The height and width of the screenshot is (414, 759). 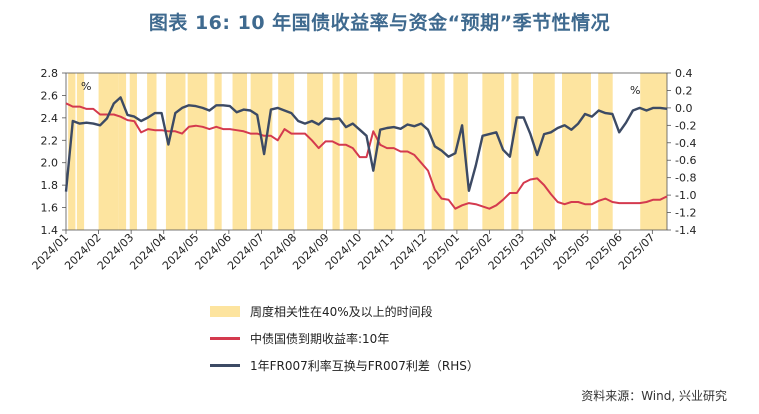 What do you see at coordinates (86, 86) in the screenshot?
I see `left-unit-label: %` at bounding box center [86, 86].